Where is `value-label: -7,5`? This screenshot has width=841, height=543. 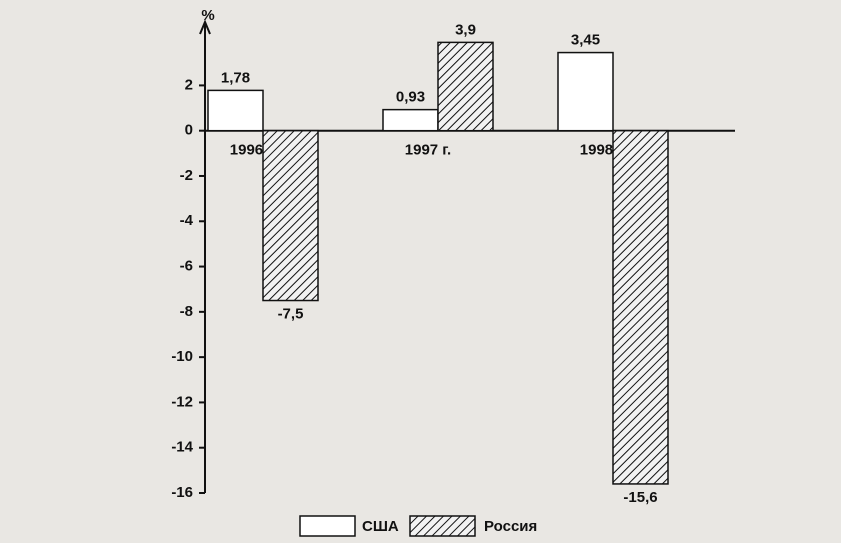
value-label: -7,5 is located at coordinates (291, 313).